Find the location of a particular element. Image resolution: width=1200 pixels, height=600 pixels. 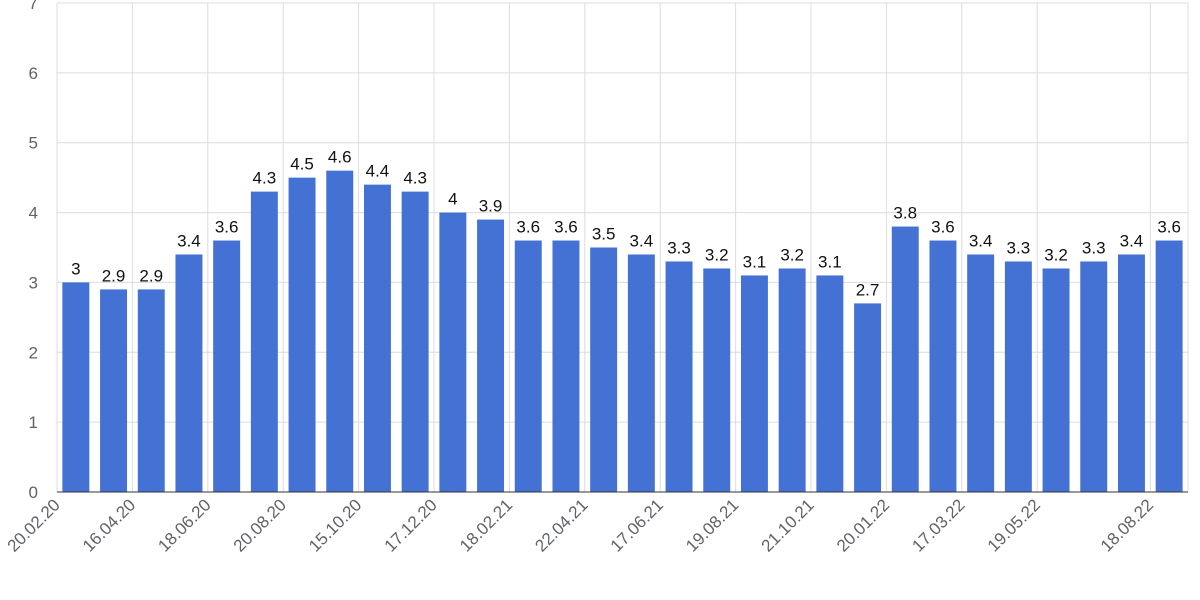

data-label: 3.5 is located at coordinates (604, 234).